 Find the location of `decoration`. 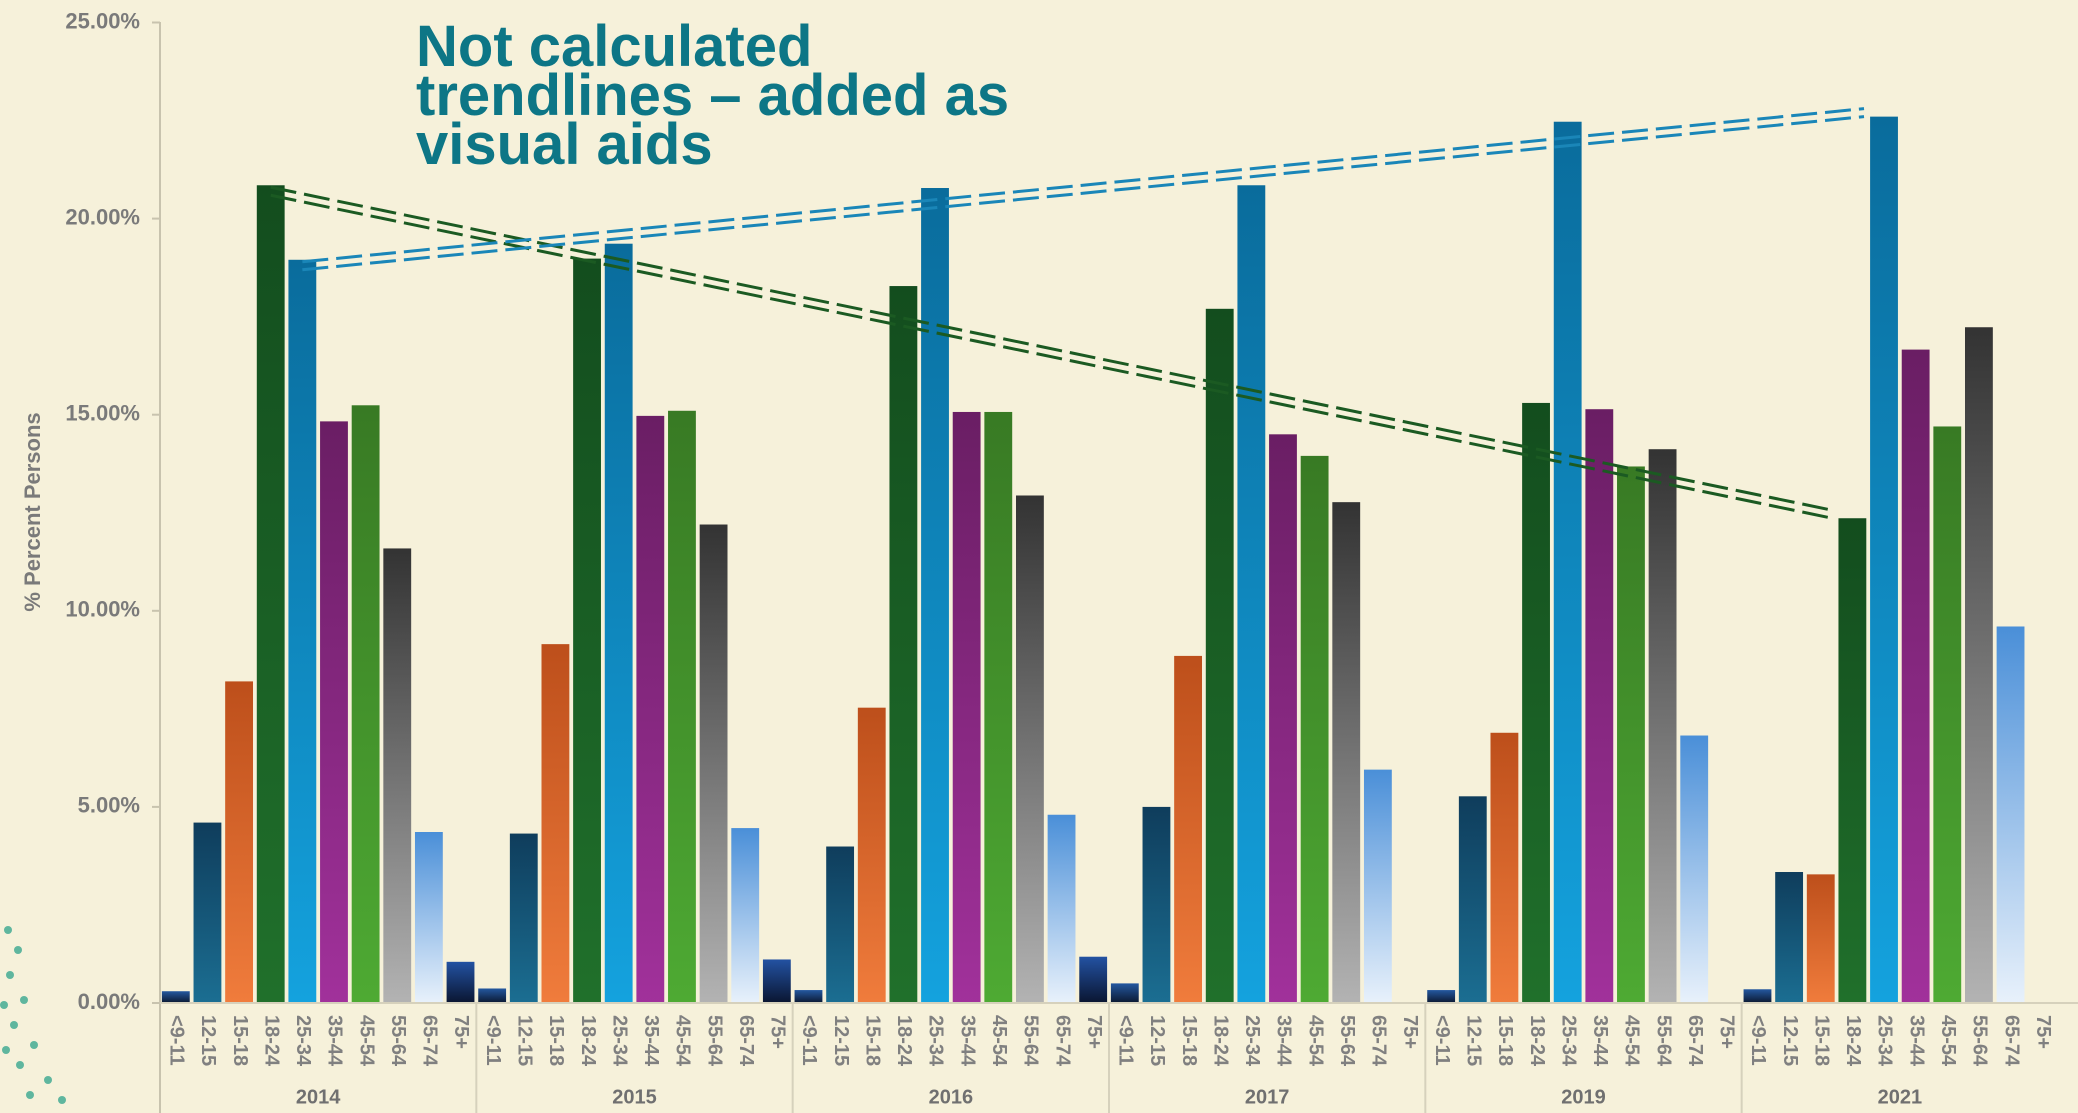

decoration is located at coordinates (33, 1015).